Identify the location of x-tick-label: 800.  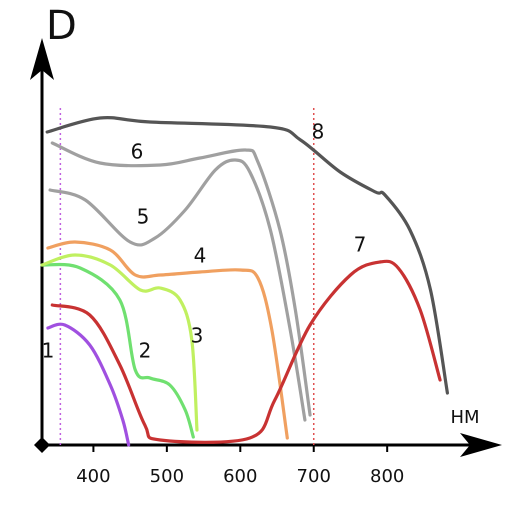
(387, 476).